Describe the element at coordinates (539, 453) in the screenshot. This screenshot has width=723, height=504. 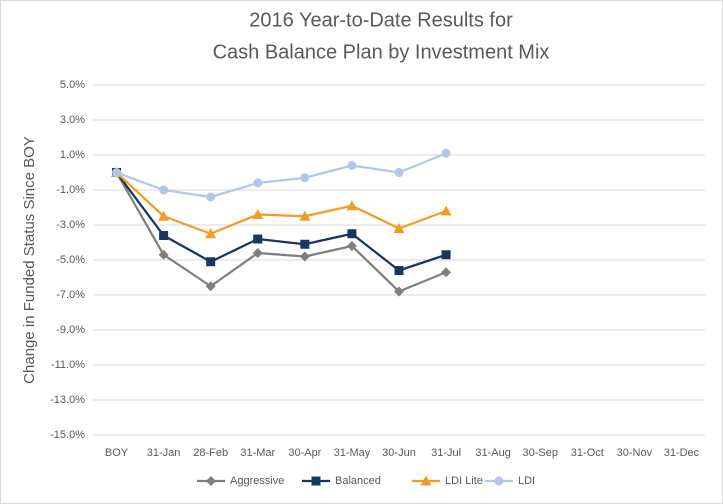
I see `x-tick-label: 30-Sep` at that location.